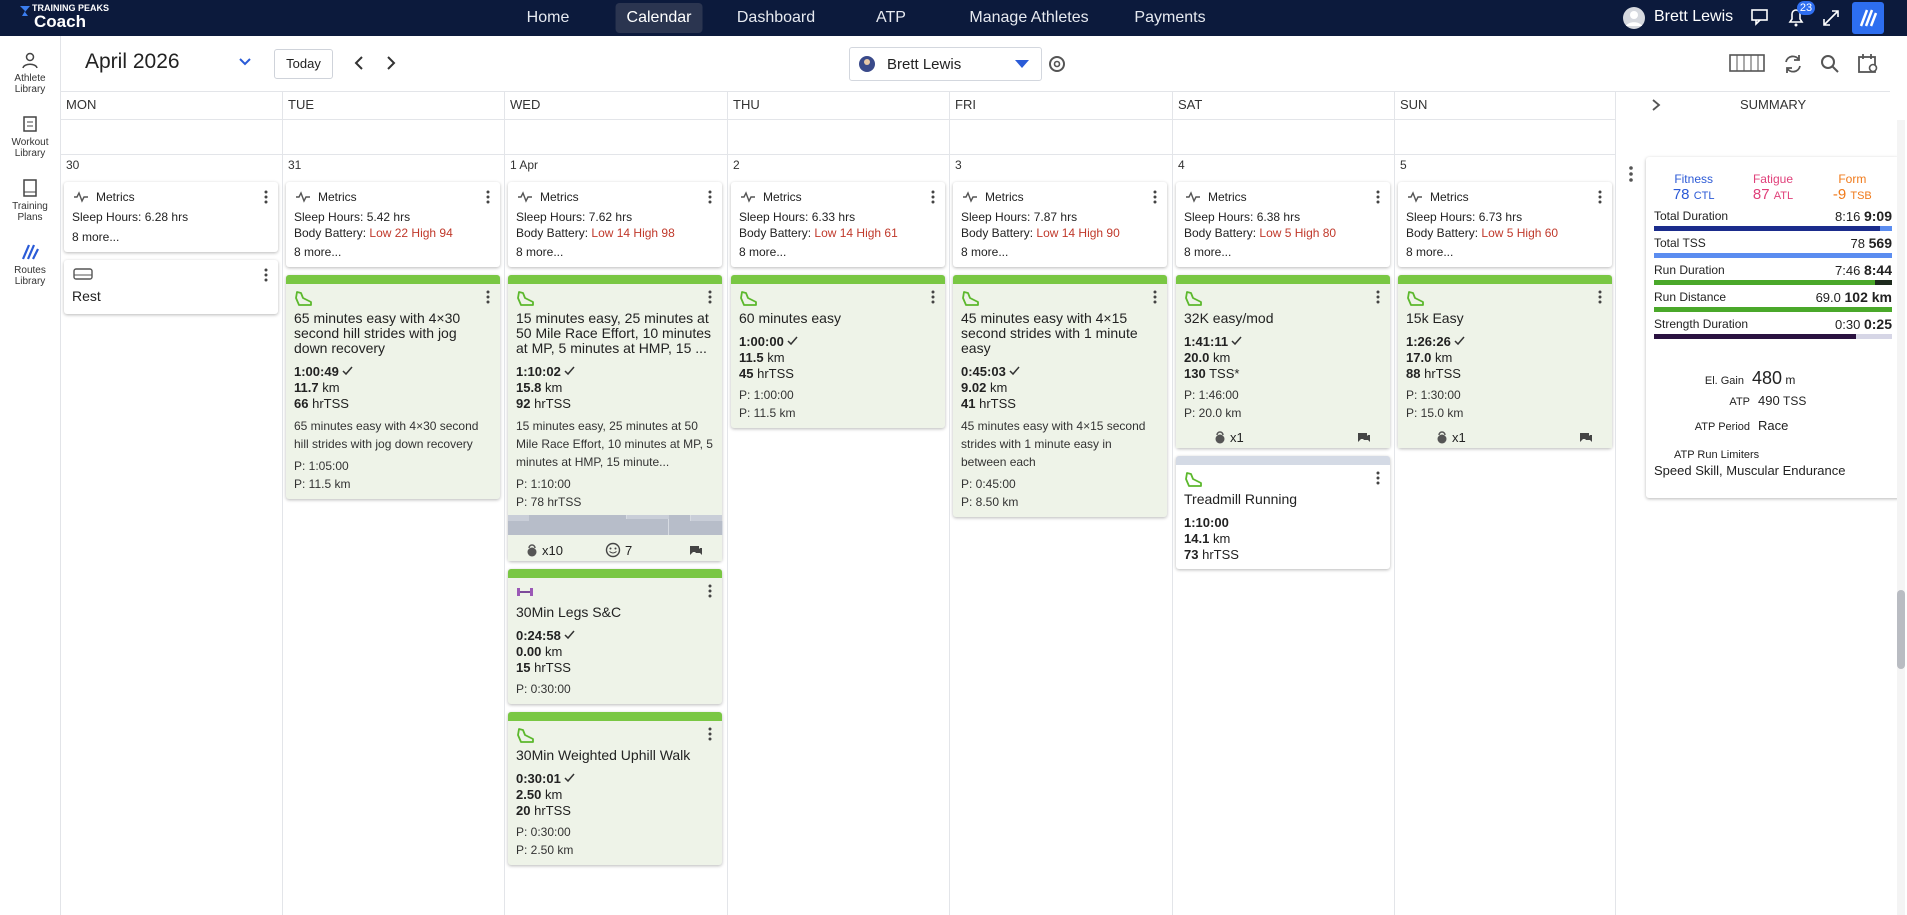 The height and width of the screenshot is (915, 1907). Describe the element at coordinates (1868, 297) in the screenshot. I see `completed-total: 102 km` at that location.